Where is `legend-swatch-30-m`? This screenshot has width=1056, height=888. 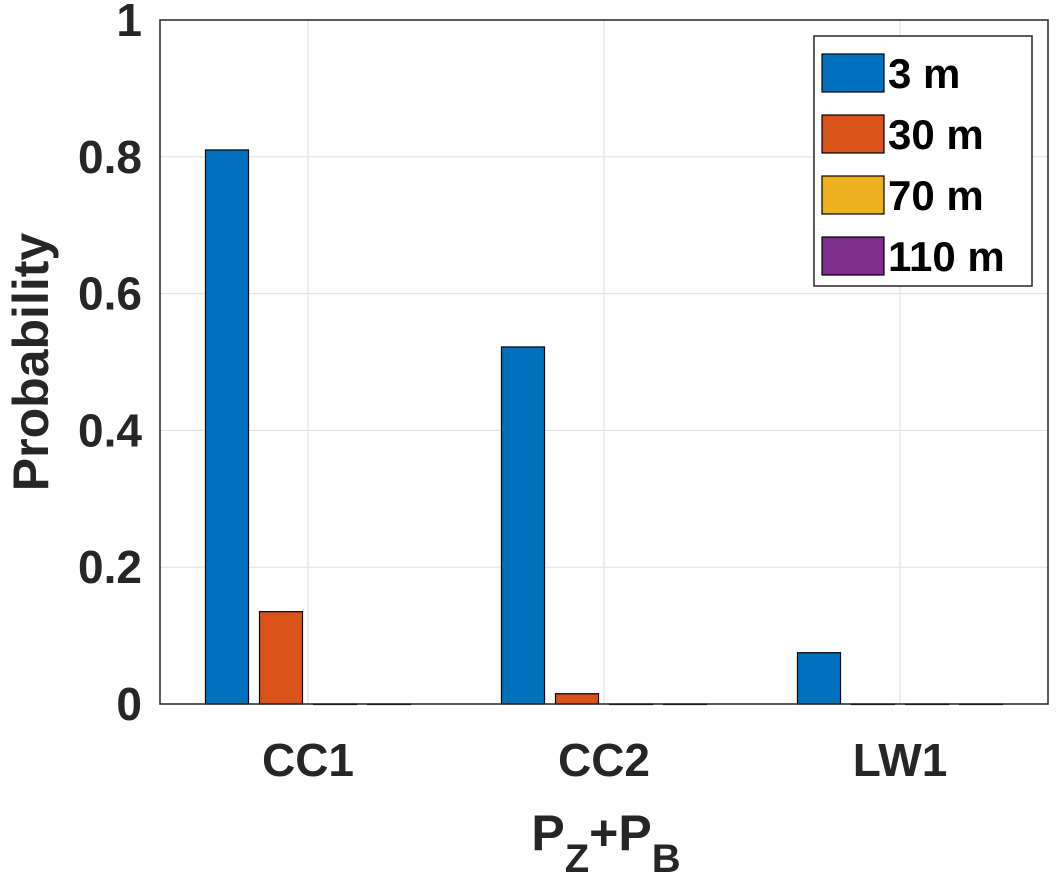 legend-swatch-30-m is located at coordinates (853, 134).